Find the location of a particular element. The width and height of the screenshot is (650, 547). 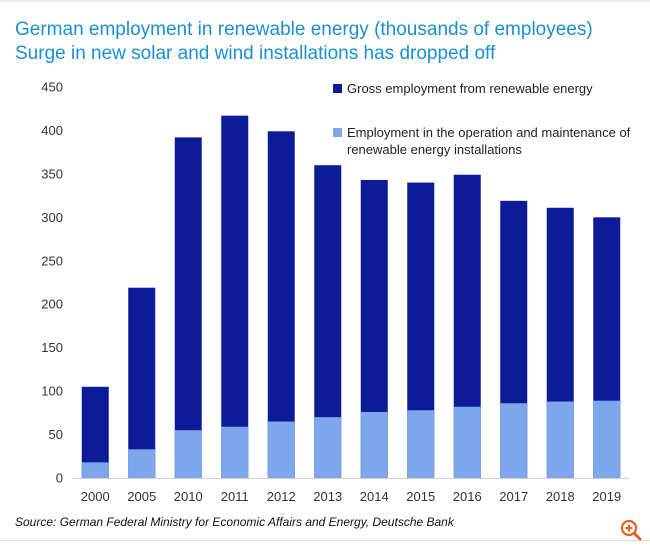

legend-swatch-gross is located at coordinates (337, 88).